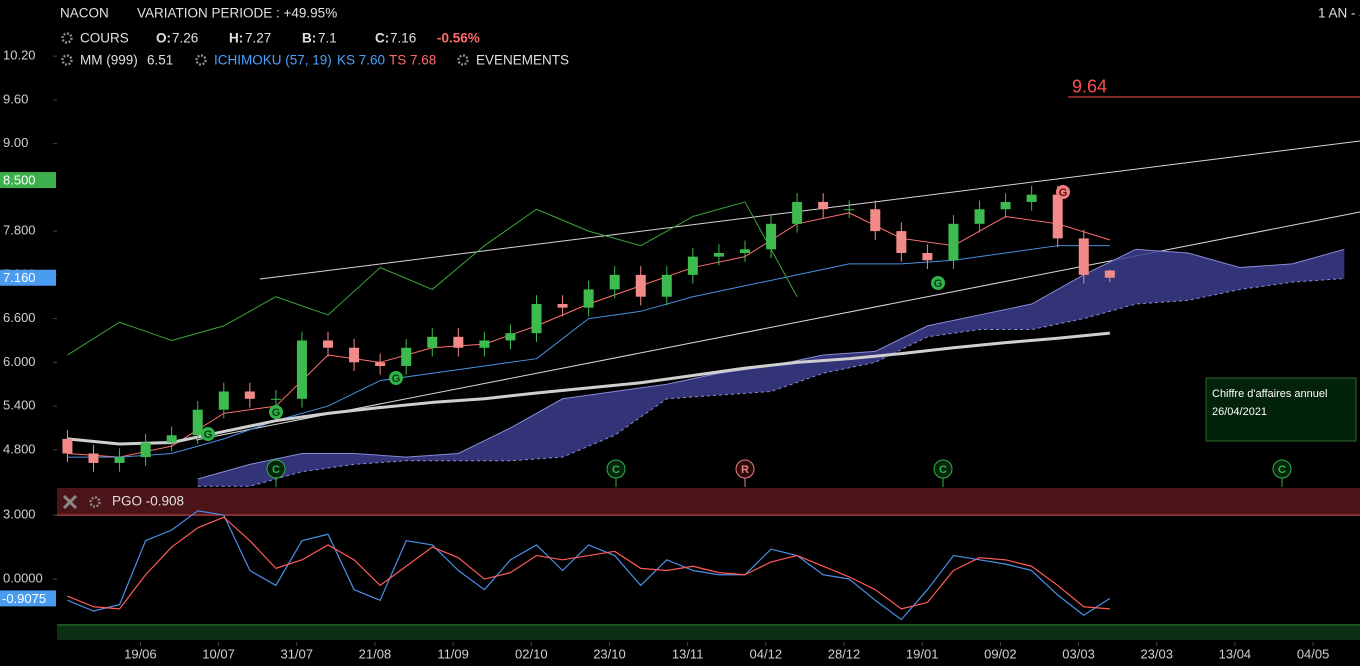  Describe the element at coordinates (15, 98) in the screenshot. I see `y-tick-label: 9.60` at that location.